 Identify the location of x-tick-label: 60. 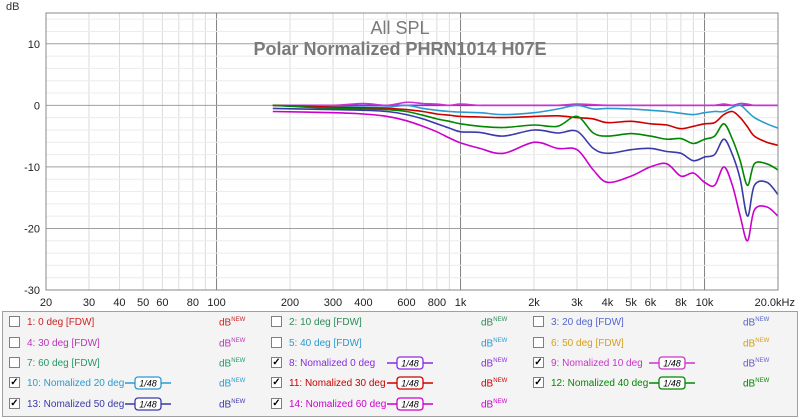
(162, 303).